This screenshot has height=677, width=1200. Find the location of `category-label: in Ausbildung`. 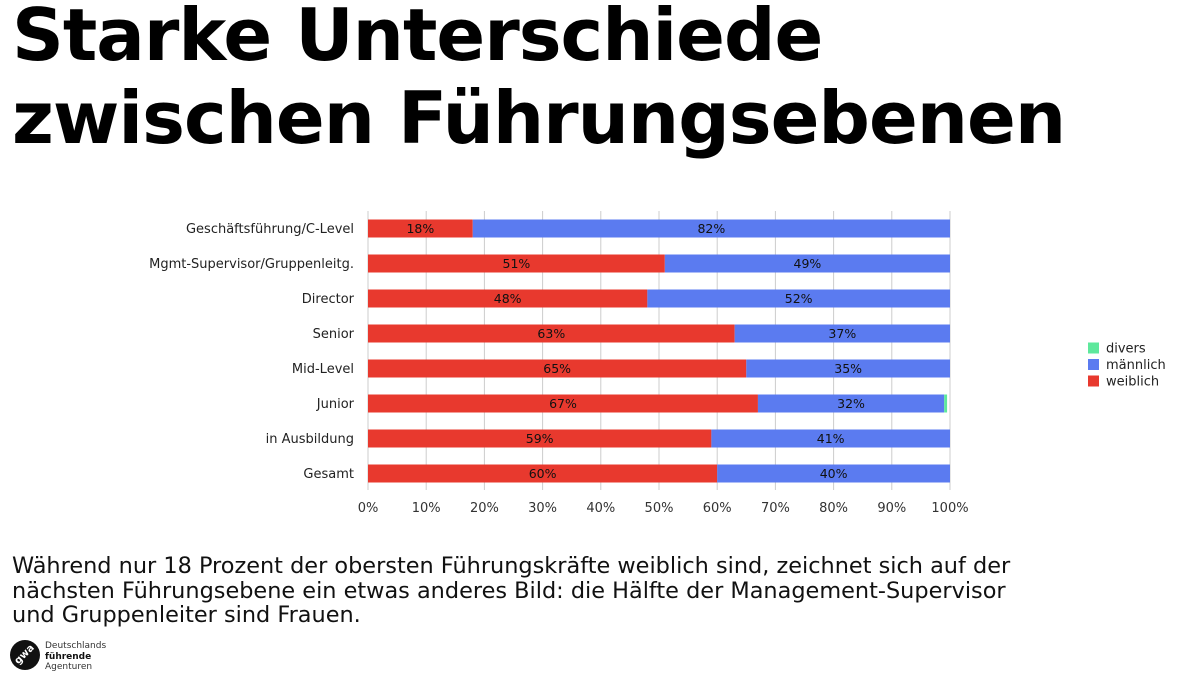

category-label: in Ausbildung is located at coordinates (310, 439).